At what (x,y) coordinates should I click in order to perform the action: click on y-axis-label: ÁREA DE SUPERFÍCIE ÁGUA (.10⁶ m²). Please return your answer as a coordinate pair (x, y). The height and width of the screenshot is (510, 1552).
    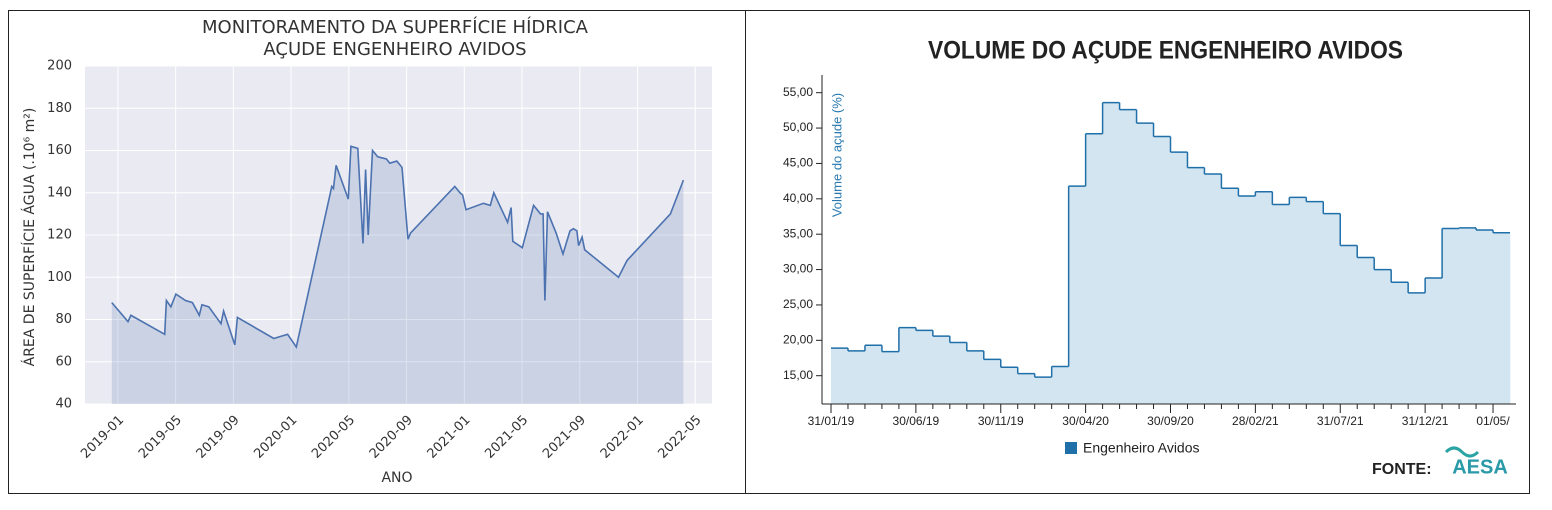
    Looking at the image, I should click on (29, 237).